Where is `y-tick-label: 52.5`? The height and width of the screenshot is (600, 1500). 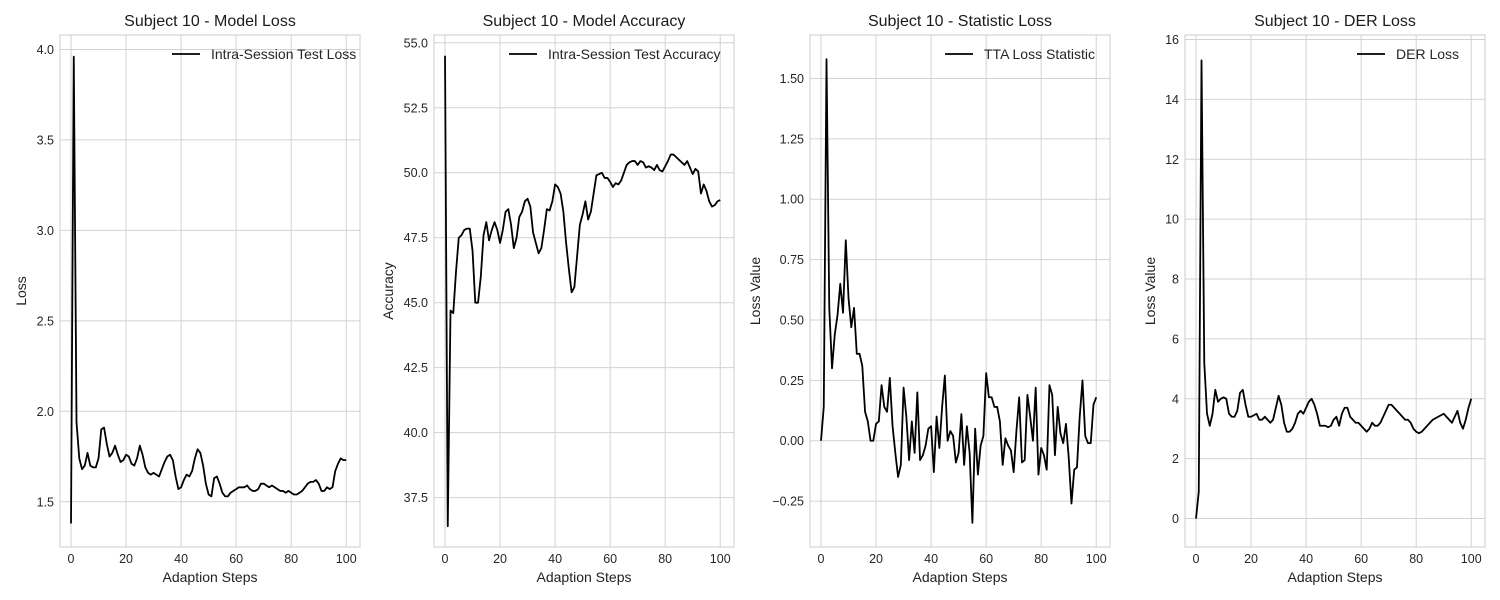
y-tick-label: 52.5 is located at coordinates (416, 108).